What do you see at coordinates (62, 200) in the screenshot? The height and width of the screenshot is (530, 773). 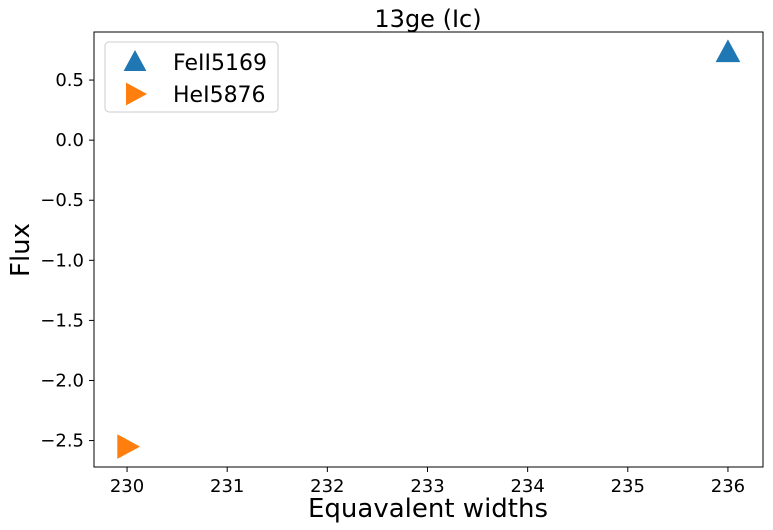 I see `y-tick-label: −0.5` at bounding box center [62, 200].